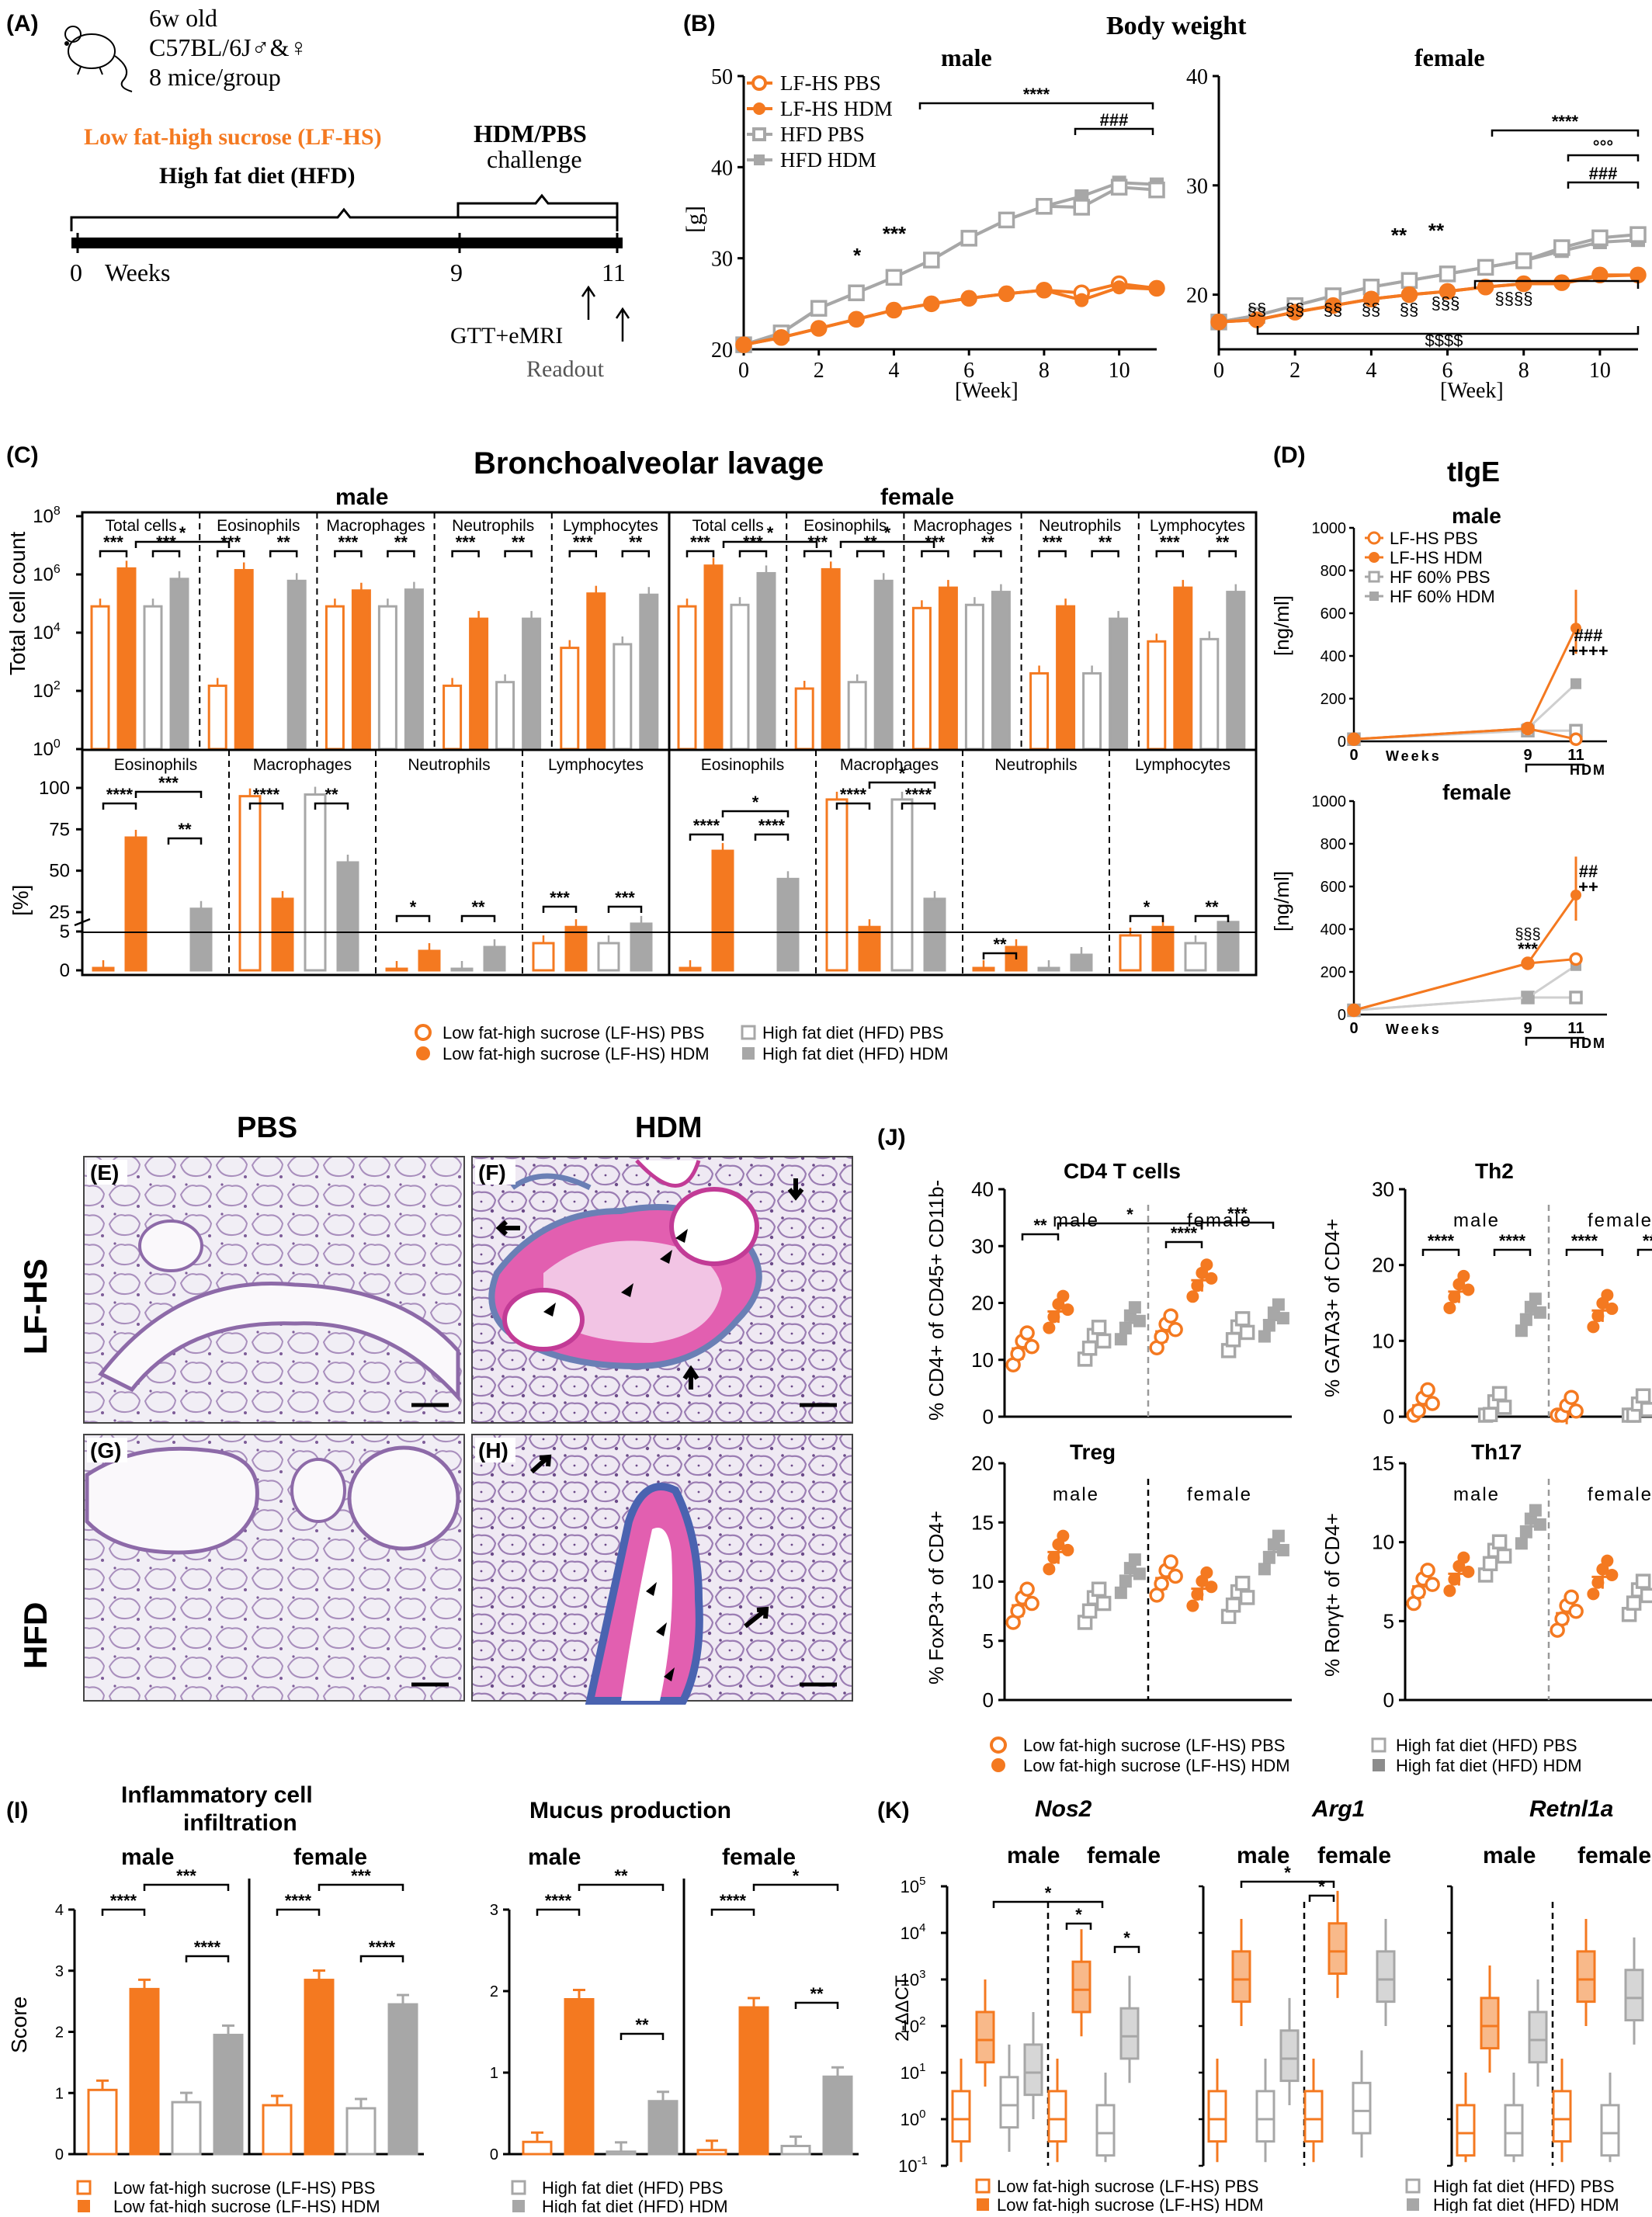 The height and width of the screenshot is (2217, 1652). Describe the element at coordinates (845, 526) in the screenshot. I see `c-top-group-label: Eosinophils` at that location.